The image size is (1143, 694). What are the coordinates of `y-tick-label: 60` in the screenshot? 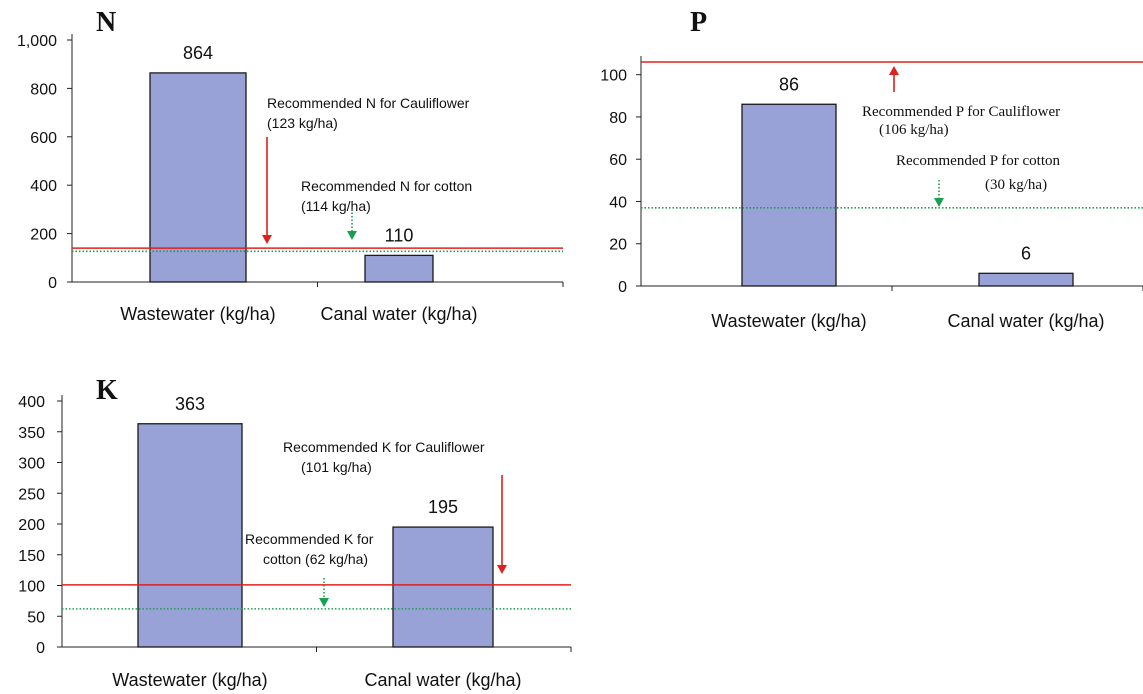 It's located at (618, 160).